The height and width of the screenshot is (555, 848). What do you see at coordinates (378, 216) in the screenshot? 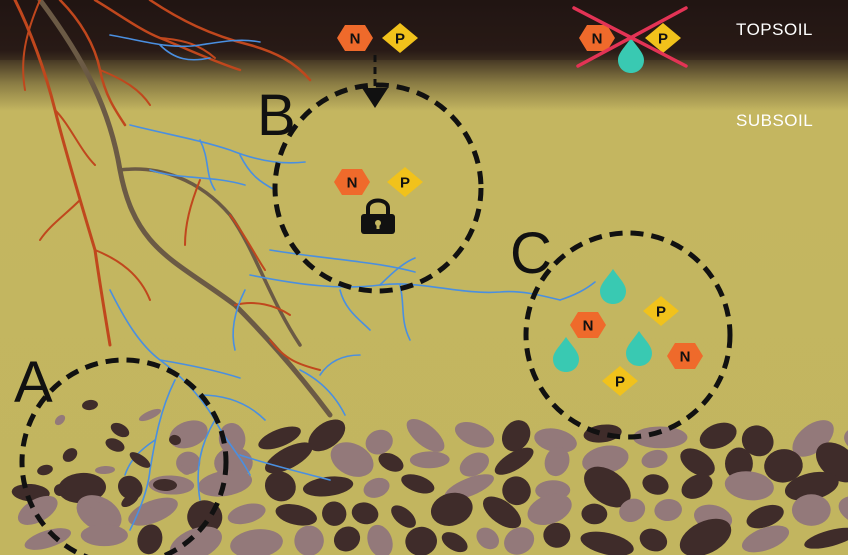
I see `lock-icon` at bounding box center [378, 216].